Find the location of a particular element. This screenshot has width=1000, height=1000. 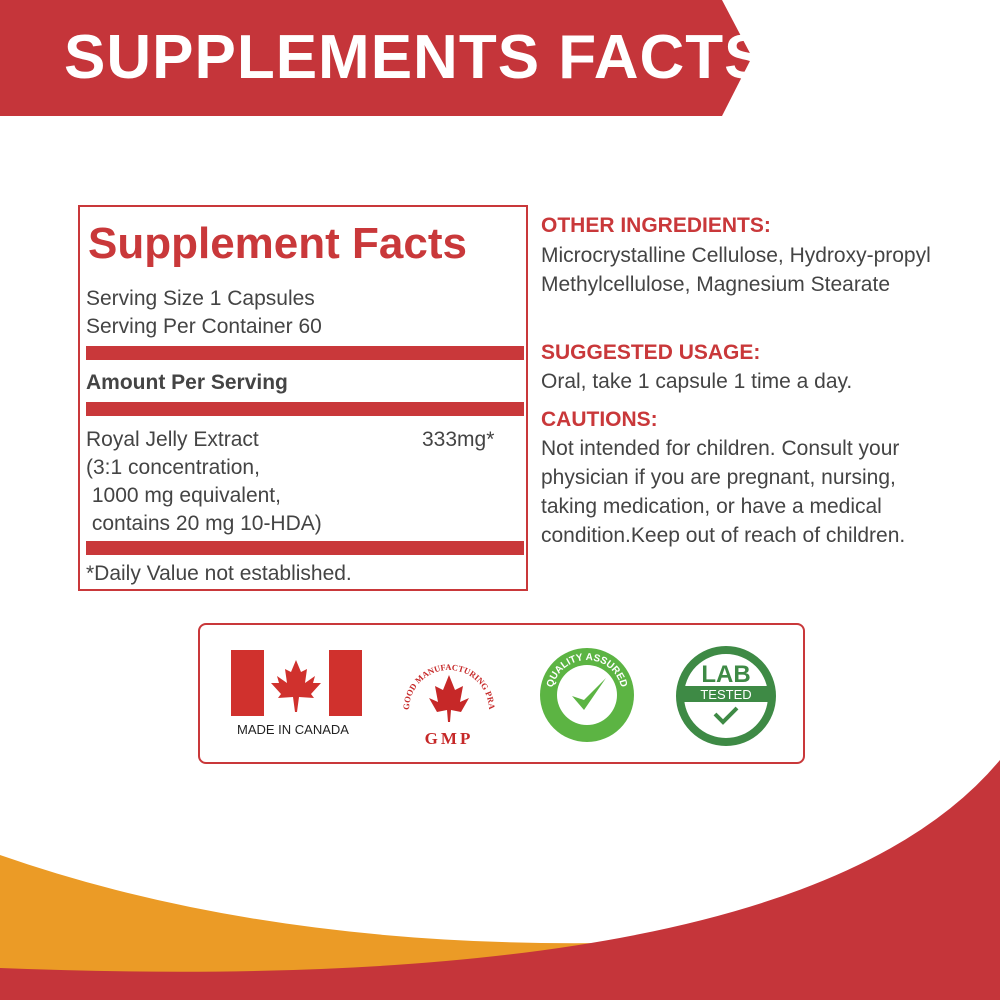

ingredient-detail: contains 20 mg 10-HDA) is located at coordinates (204, 523).